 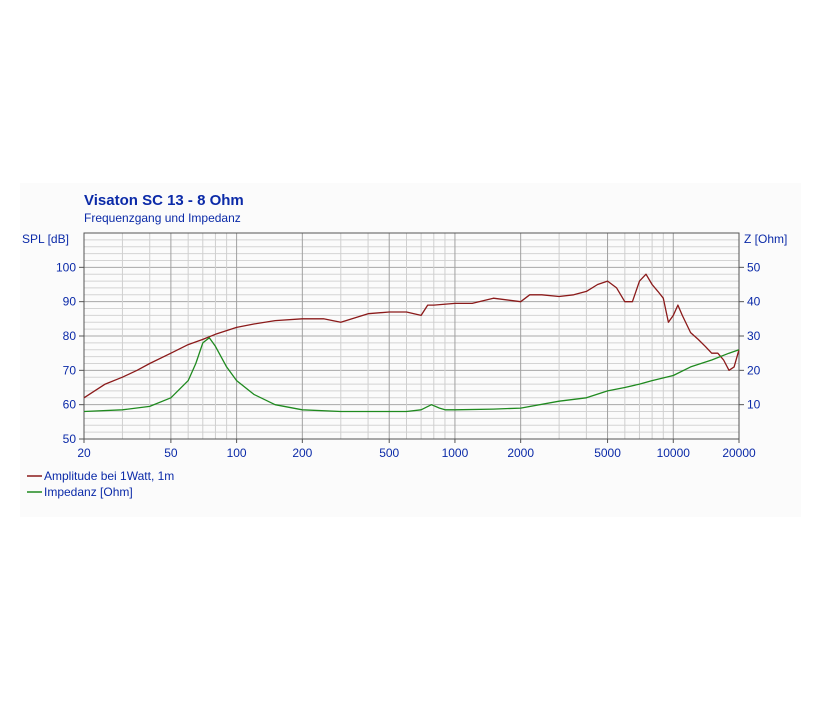 I want to click on y-axis-left-label: SPL [dB], so click(x=45, y=239).